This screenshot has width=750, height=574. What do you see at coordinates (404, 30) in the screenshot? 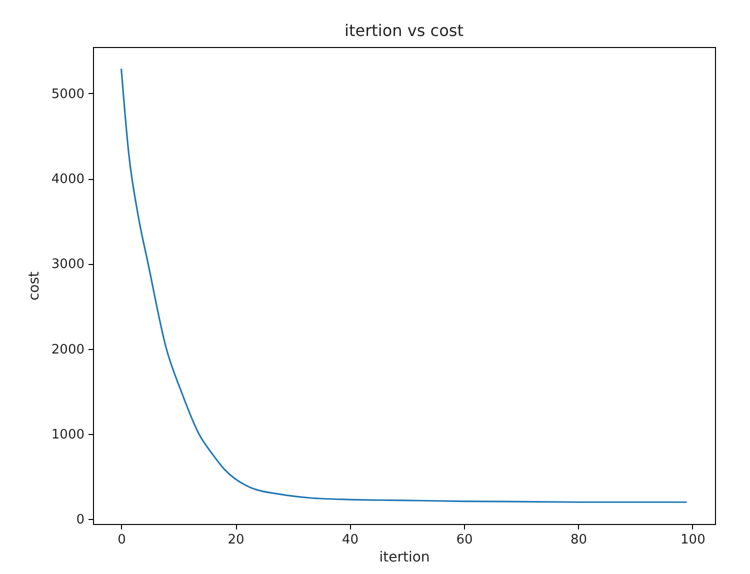
I see `chart-title: itertion vs cost` at bounding box center [404, 30].